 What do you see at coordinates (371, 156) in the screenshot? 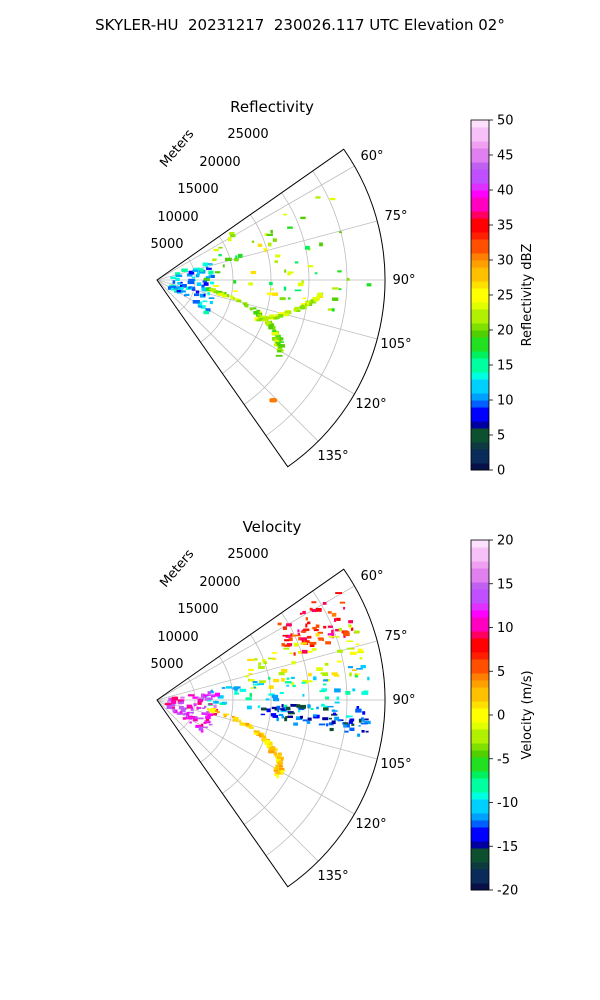
I see `azimuth-tick-label: 60°` at bounding box center [371, 156].